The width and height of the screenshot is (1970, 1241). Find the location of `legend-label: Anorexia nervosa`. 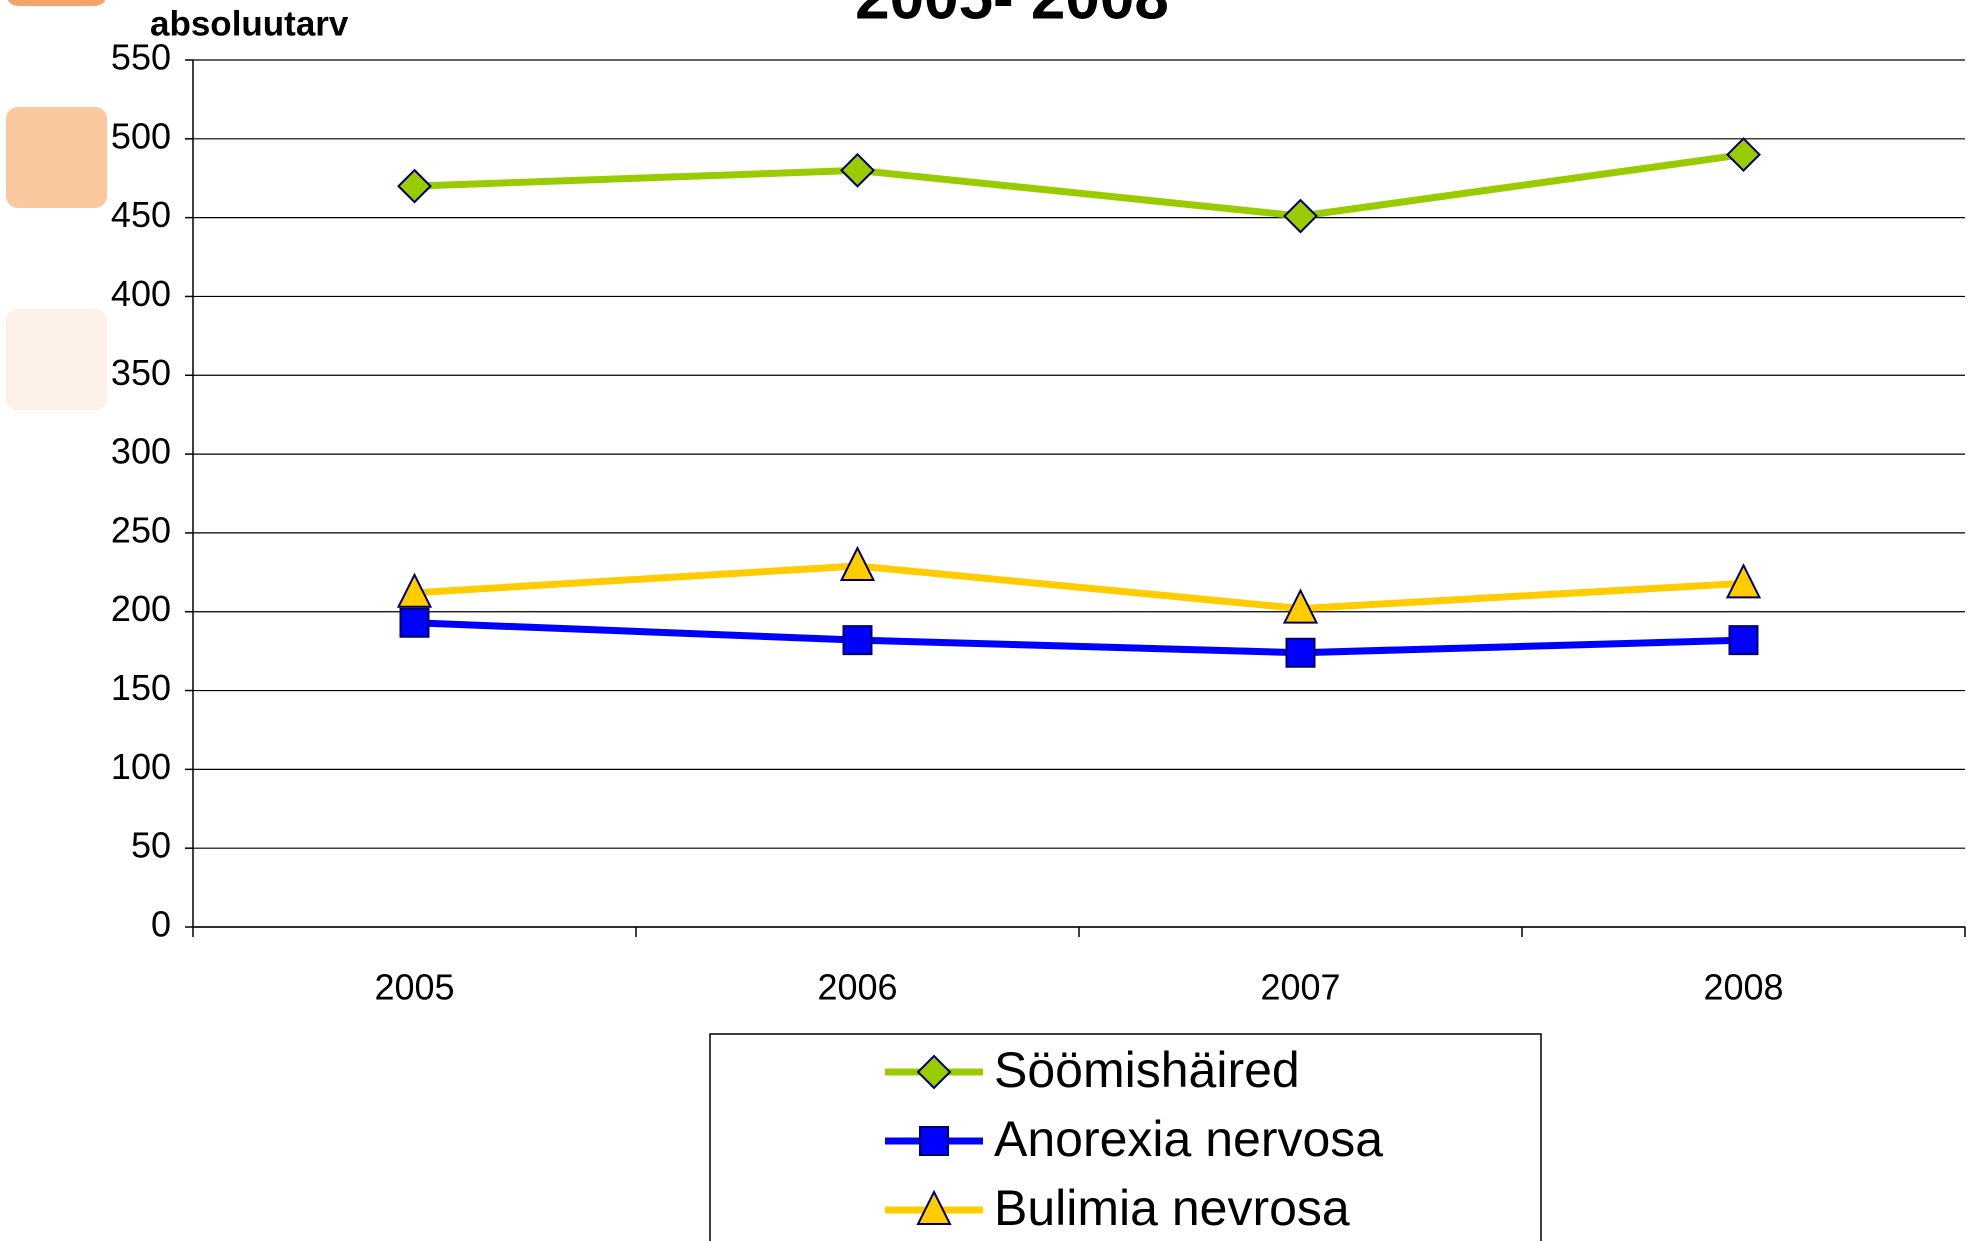

legend-label: Anorexia nervosa is located at coordinates (1188, 1139).